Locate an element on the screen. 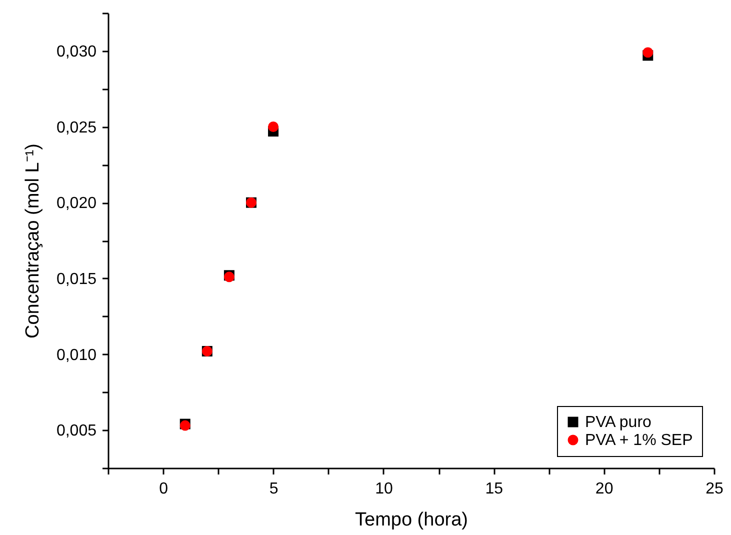 This screenshot has width=731, height=535. y-tick-label: 0,020 is located at coordinates (76, 203).